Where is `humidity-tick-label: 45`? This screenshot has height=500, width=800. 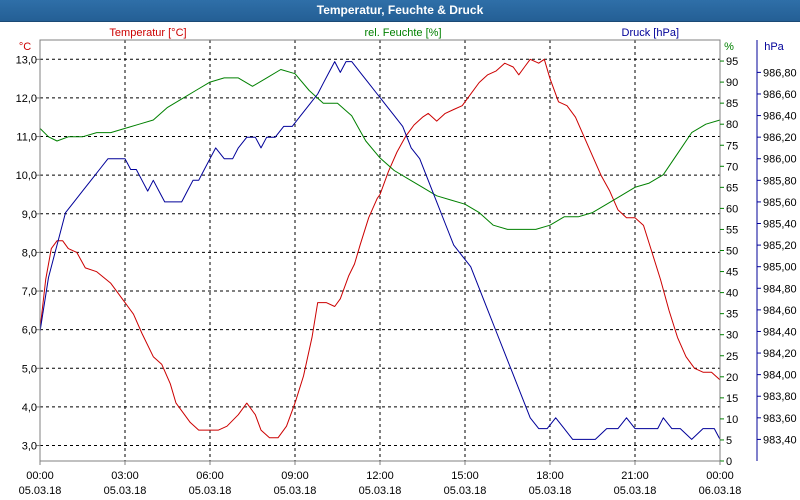
humidity-tick-label: 45 is located at coordinates (732, 273).